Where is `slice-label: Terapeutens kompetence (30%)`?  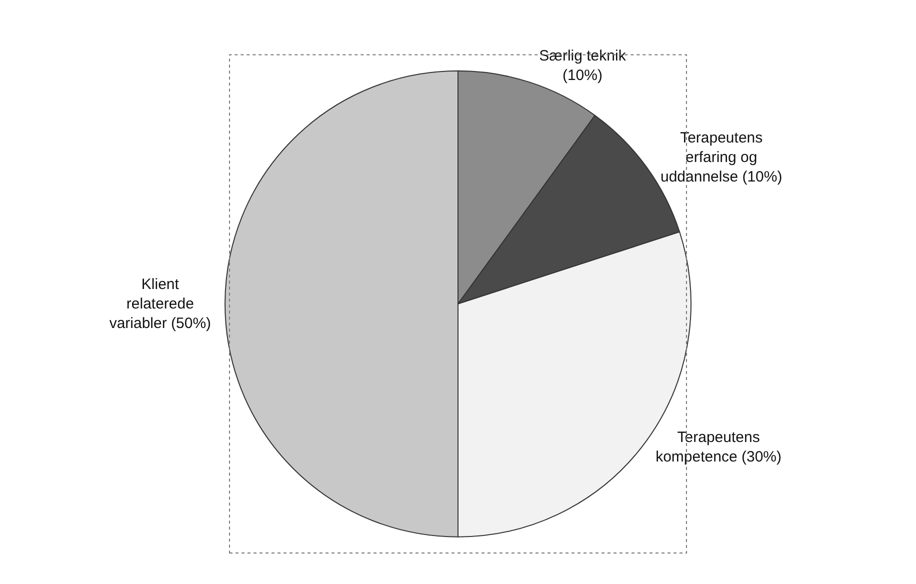
slice-label: Terapeutens kompetence (30%) is located at coordinates (719, 447).